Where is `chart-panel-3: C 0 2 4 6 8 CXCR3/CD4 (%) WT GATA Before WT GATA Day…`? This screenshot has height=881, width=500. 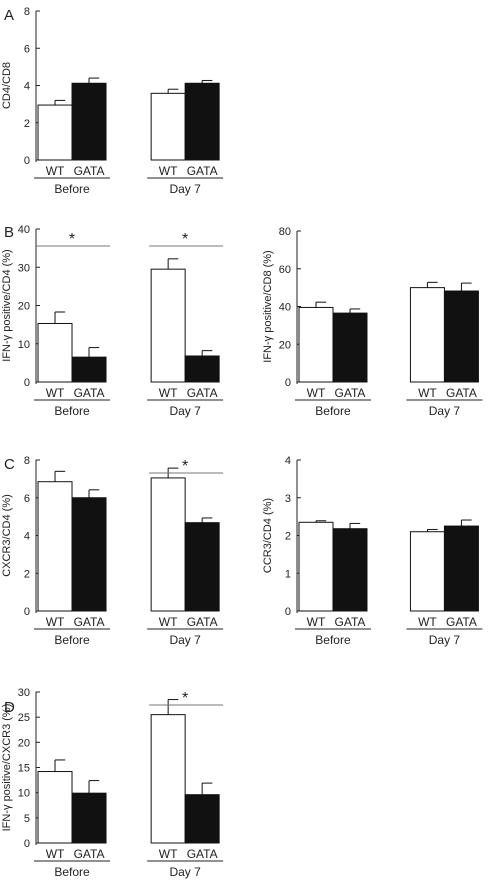
chart-panel-3: C 0 2 4 6 8 CXCR3/CD4 (%) WT GATA Before WT GATA Day… is located at coordinates (112, 551).